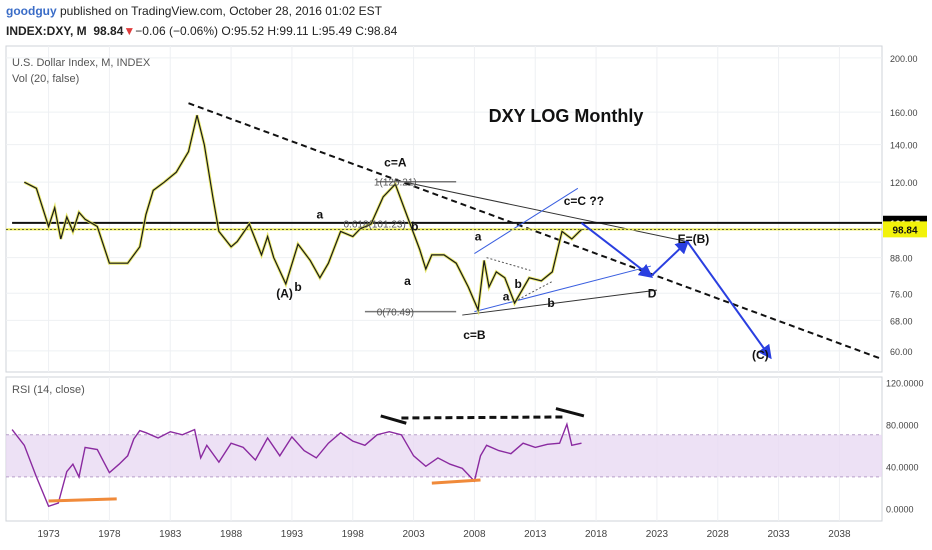 Image resolution: width=932 pixels, height=550 pixels. What do you see at coordinates (904, 113) in the screenshot?
I see `y-tick-label: 160.00` at bounding box center [904, 113].